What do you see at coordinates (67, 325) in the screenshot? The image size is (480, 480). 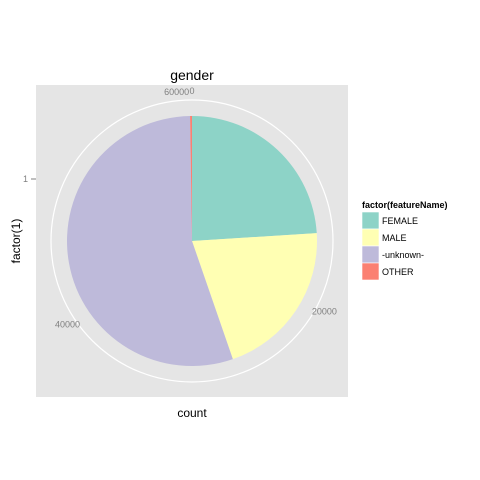 I see `radial-tick-label: 40000` at bounding box center [67, 325].